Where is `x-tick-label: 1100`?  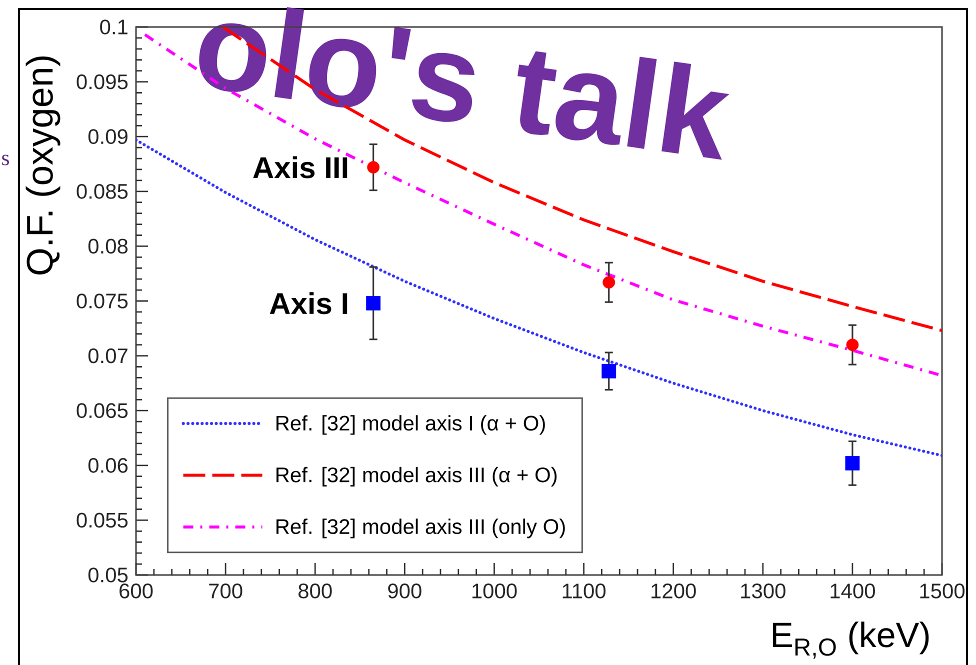 x-tick-label: 1100 is located at coordinates (584, 591).